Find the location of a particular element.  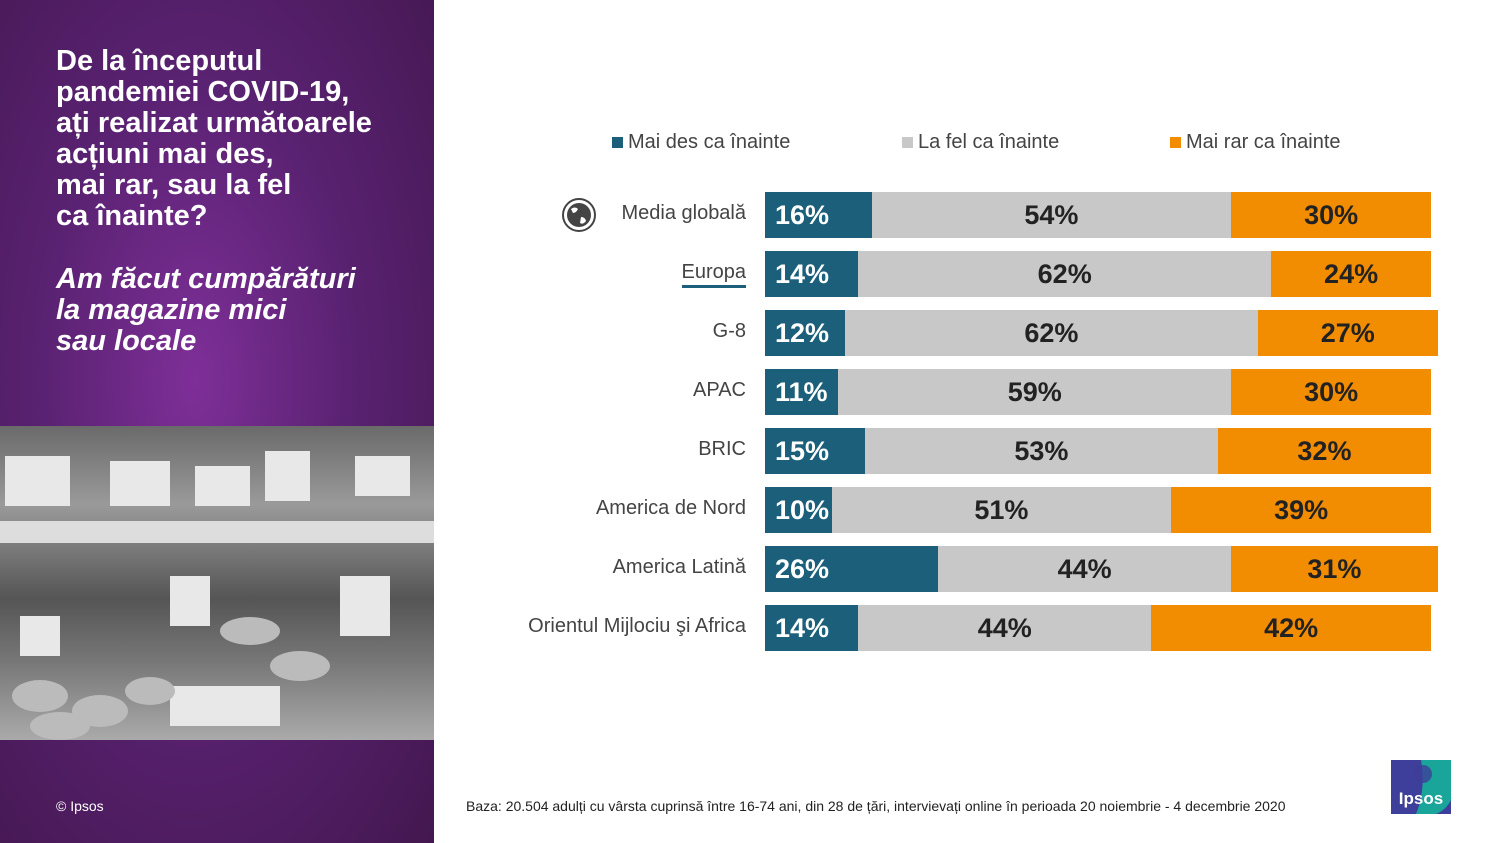

data-label: 31% is located at coordinates (1334, 568).